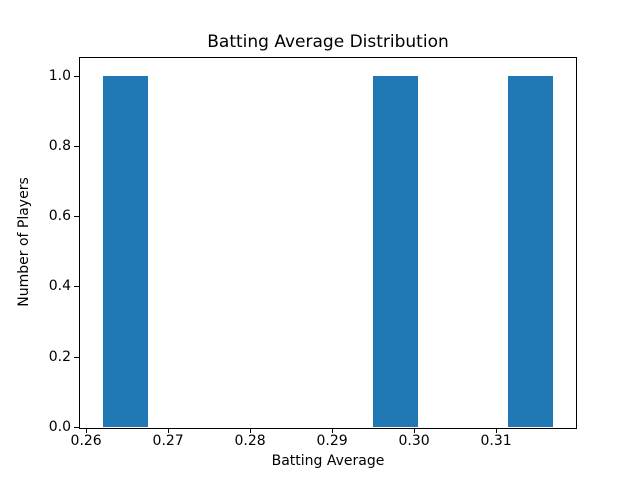  Describe the element at coordinates (59, 427) in the screenshot. I see `y-tick-label: 0.0` at that location.